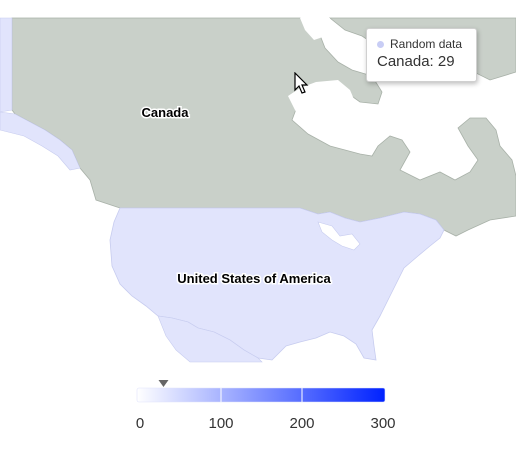  Describe the element at coordinates (166, 112) in the screenshot. I see `label-canada: Canada` at that location.